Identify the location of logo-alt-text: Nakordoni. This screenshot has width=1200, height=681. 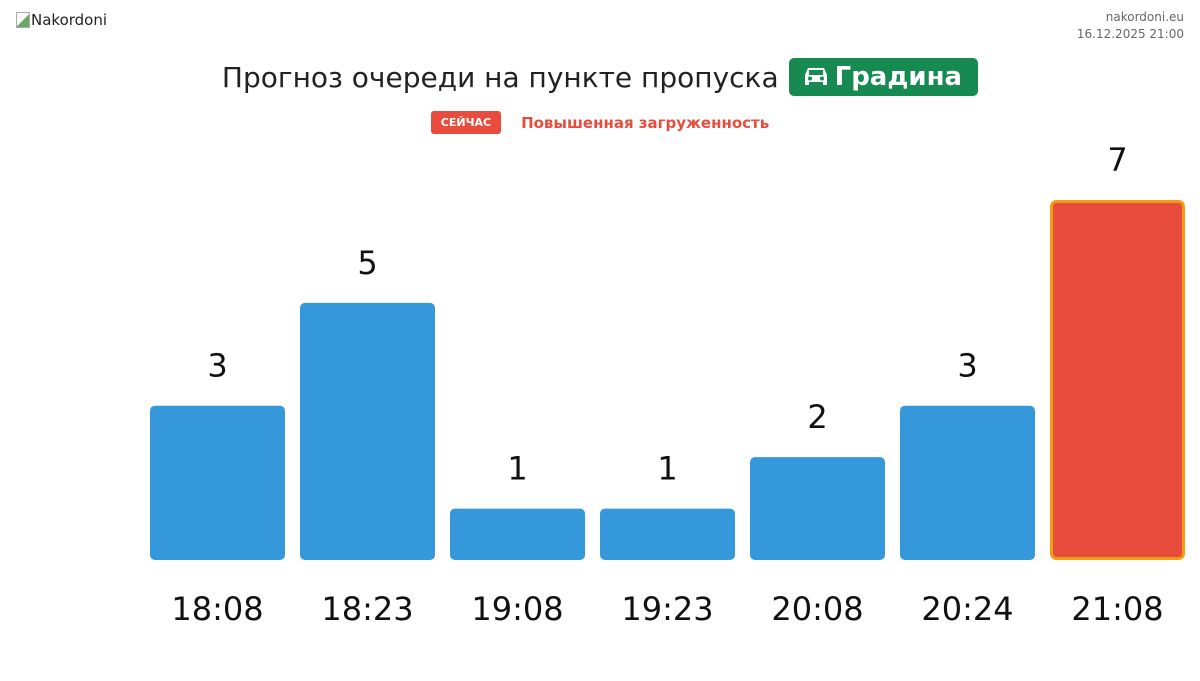
(69, 20).